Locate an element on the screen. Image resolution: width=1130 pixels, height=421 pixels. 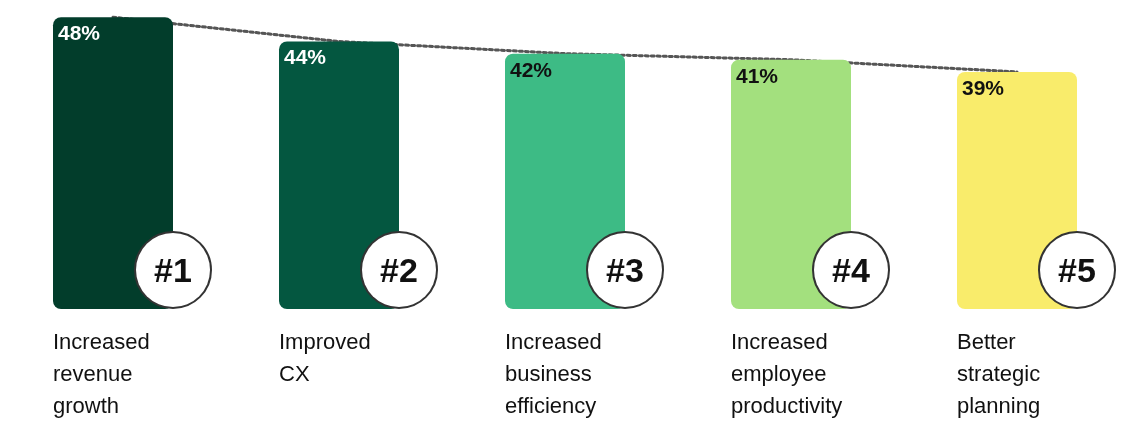
x-tick-label: Increased business efficiency is located at coordinates (553, 373).